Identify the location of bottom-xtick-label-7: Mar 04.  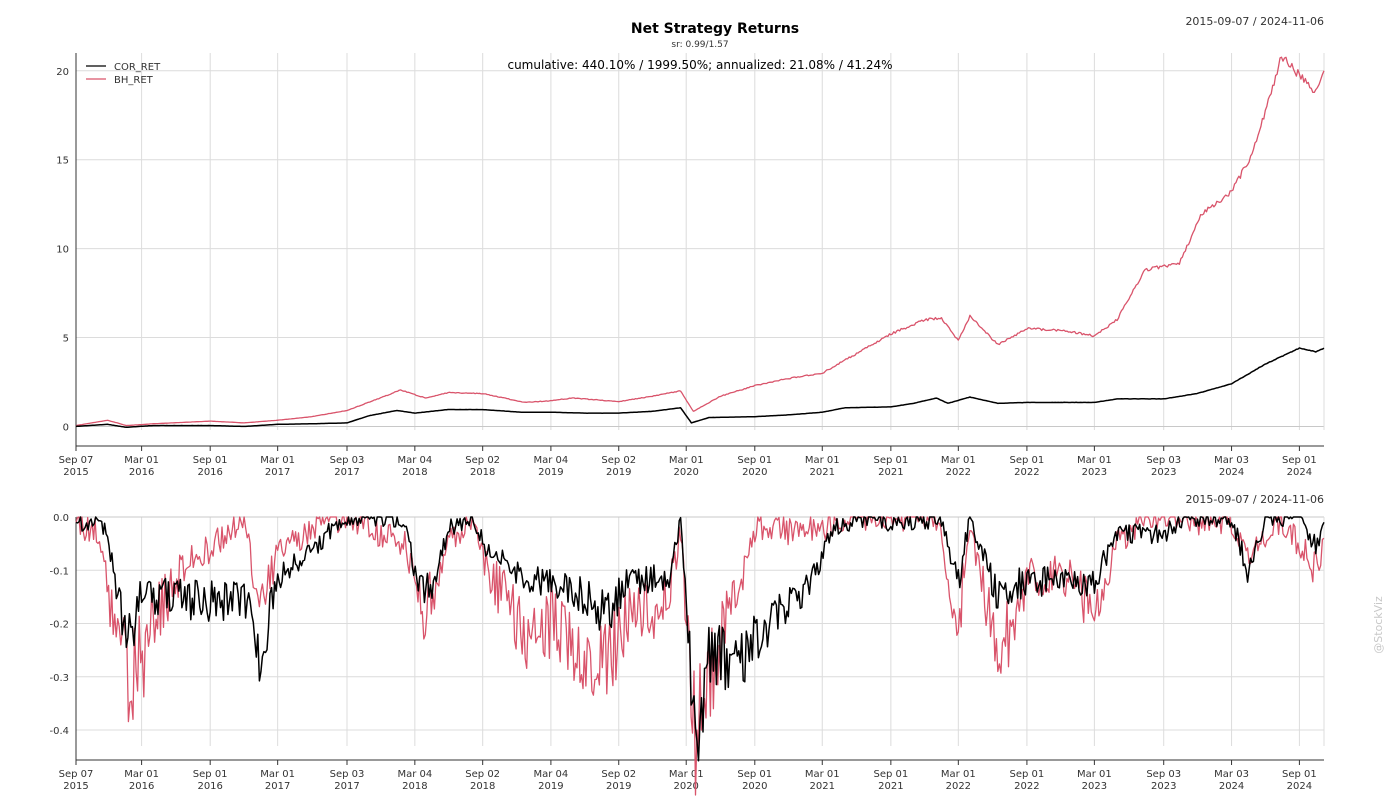
(551, 774).